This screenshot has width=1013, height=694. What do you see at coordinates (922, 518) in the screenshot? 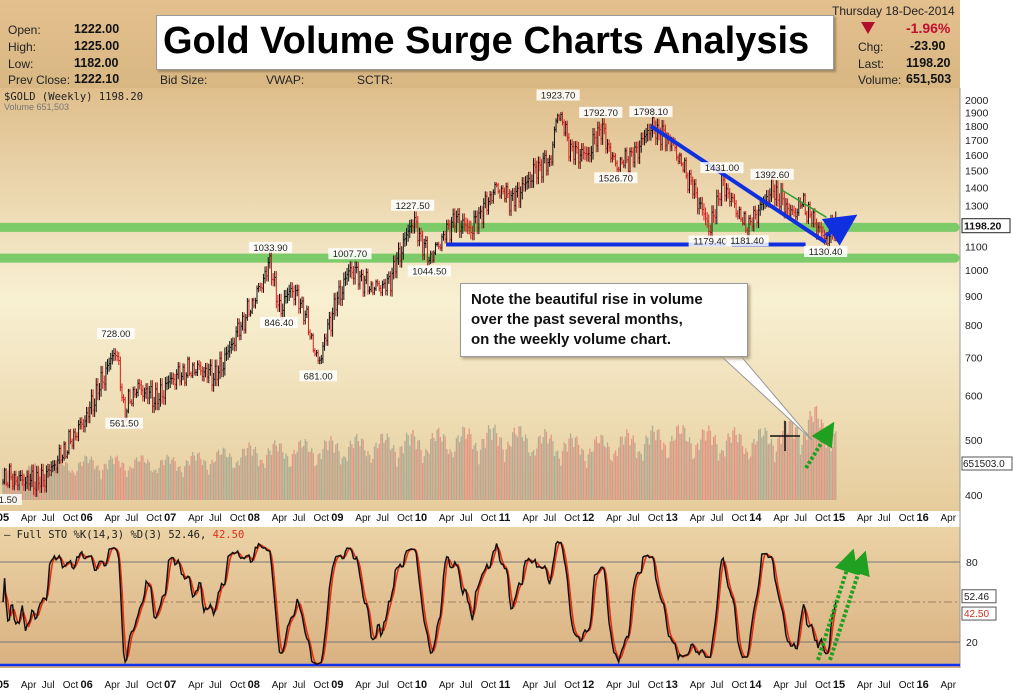
I see `x-tick-label: 16` at bounding box center [922, 518].